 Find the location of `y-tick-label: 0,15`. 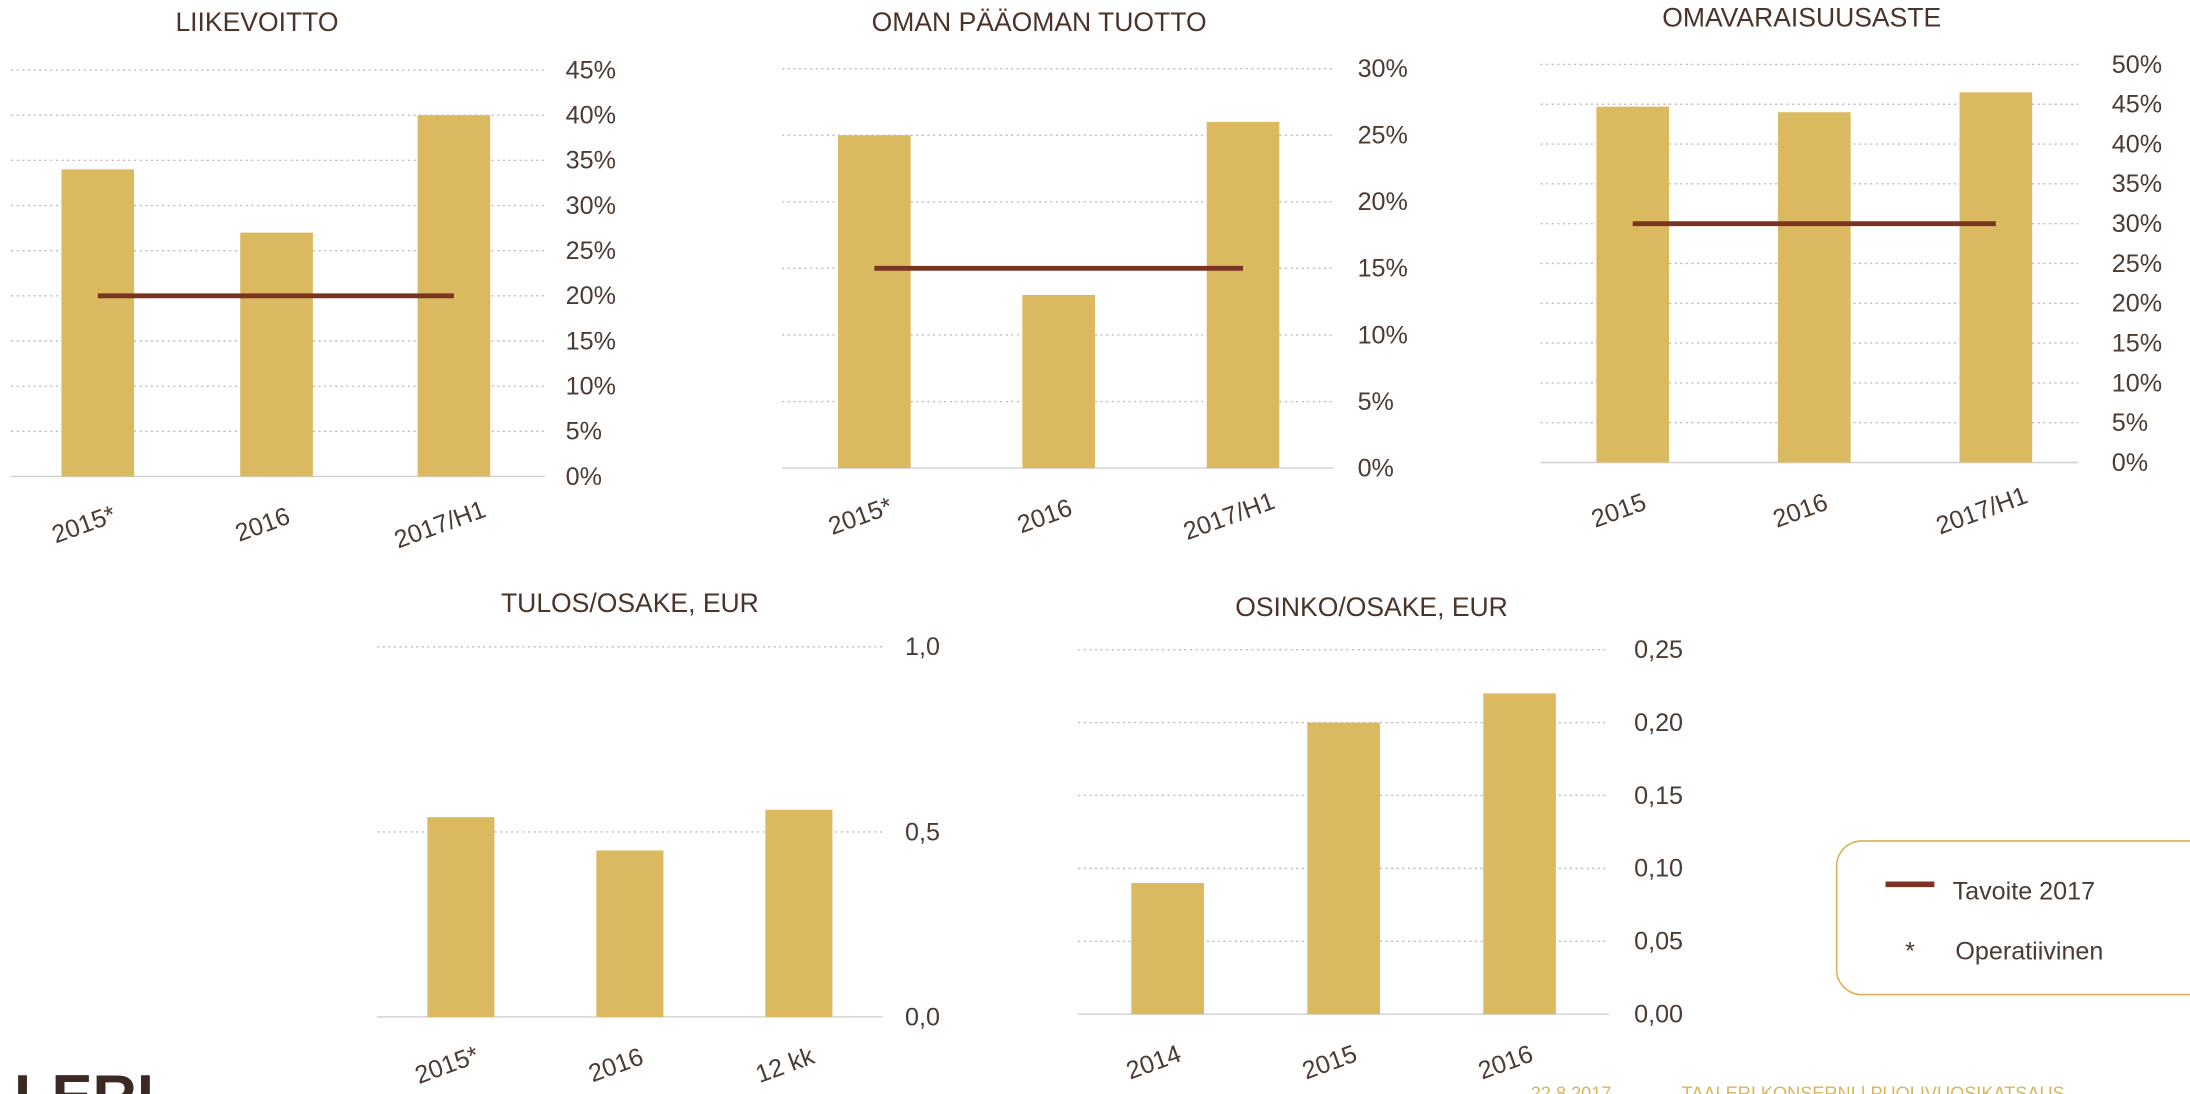

y-tick-label: 0,15 is located at coordinates (1658, 796).